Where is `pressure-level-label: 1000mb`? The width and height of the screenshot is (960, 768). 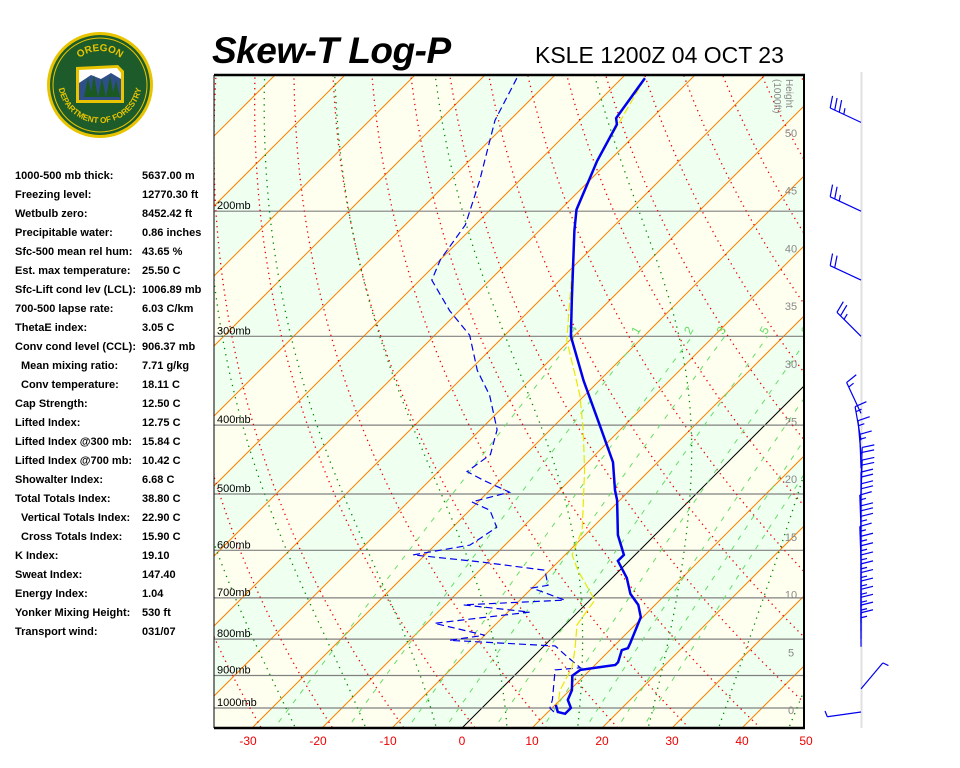 pressure-level-label: 1000mb is located at coordinates (237, 703).